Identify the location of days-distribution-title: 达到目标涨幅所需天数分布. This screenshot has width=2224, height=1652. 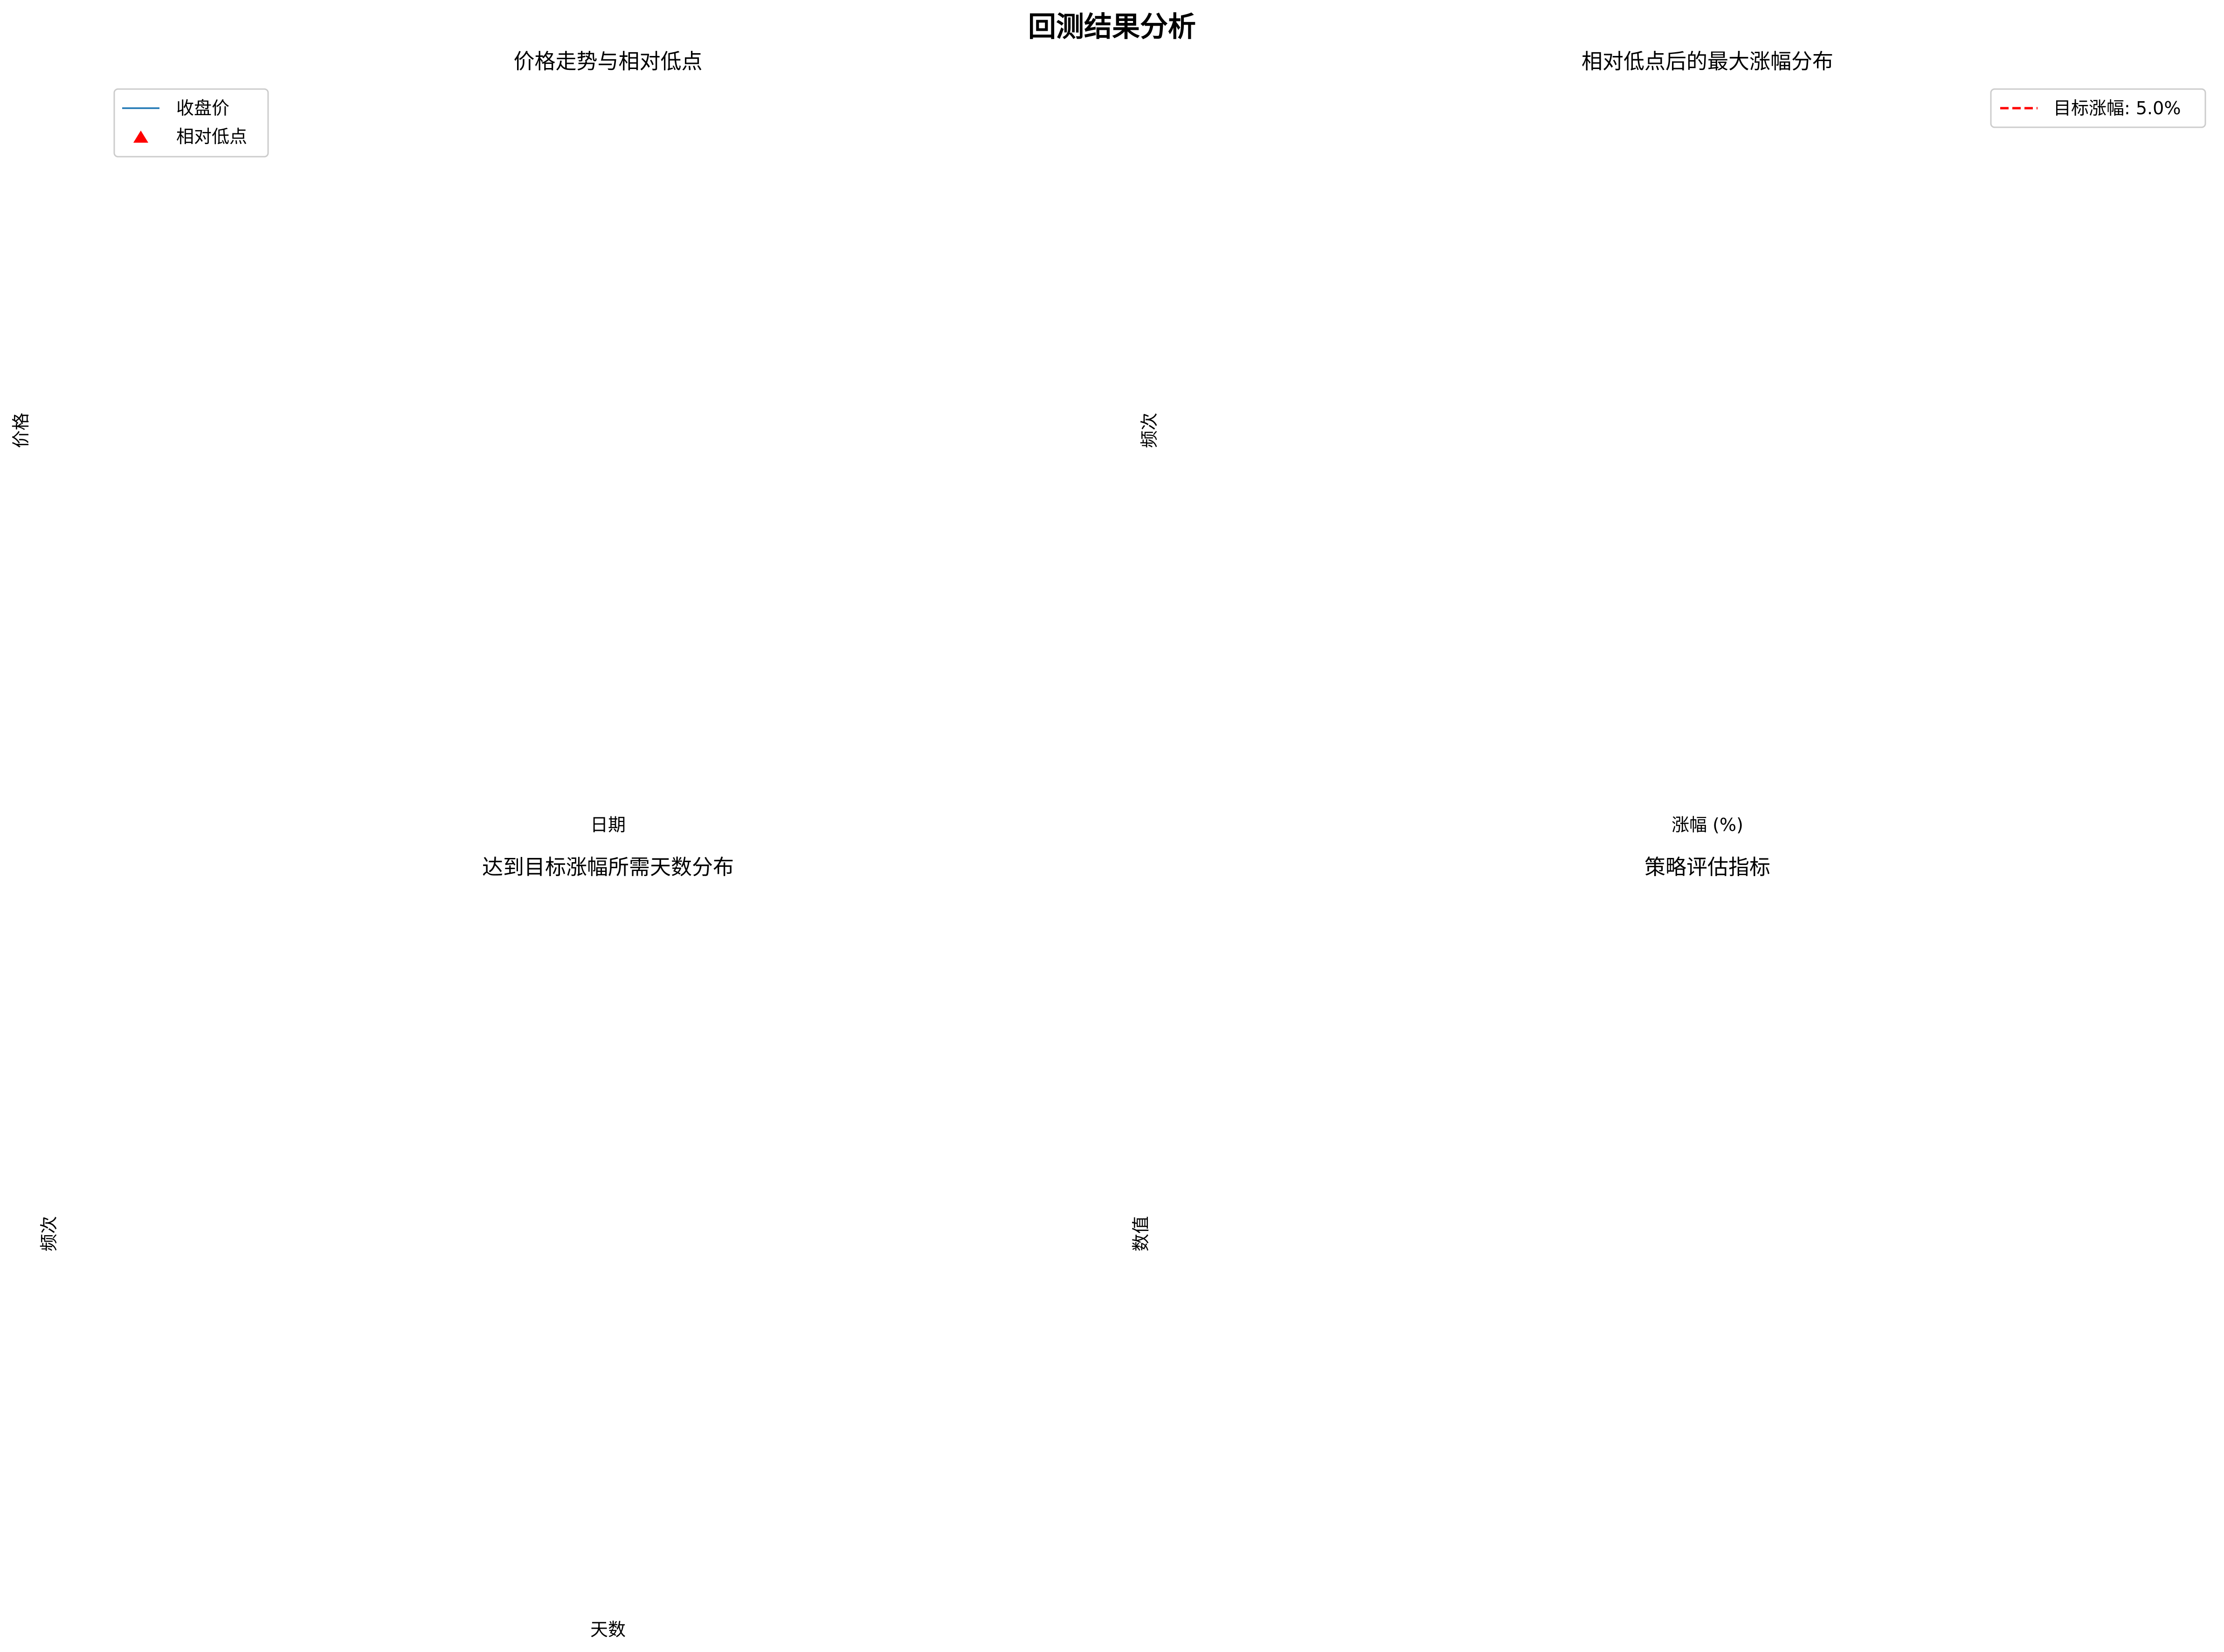
(608, 867).